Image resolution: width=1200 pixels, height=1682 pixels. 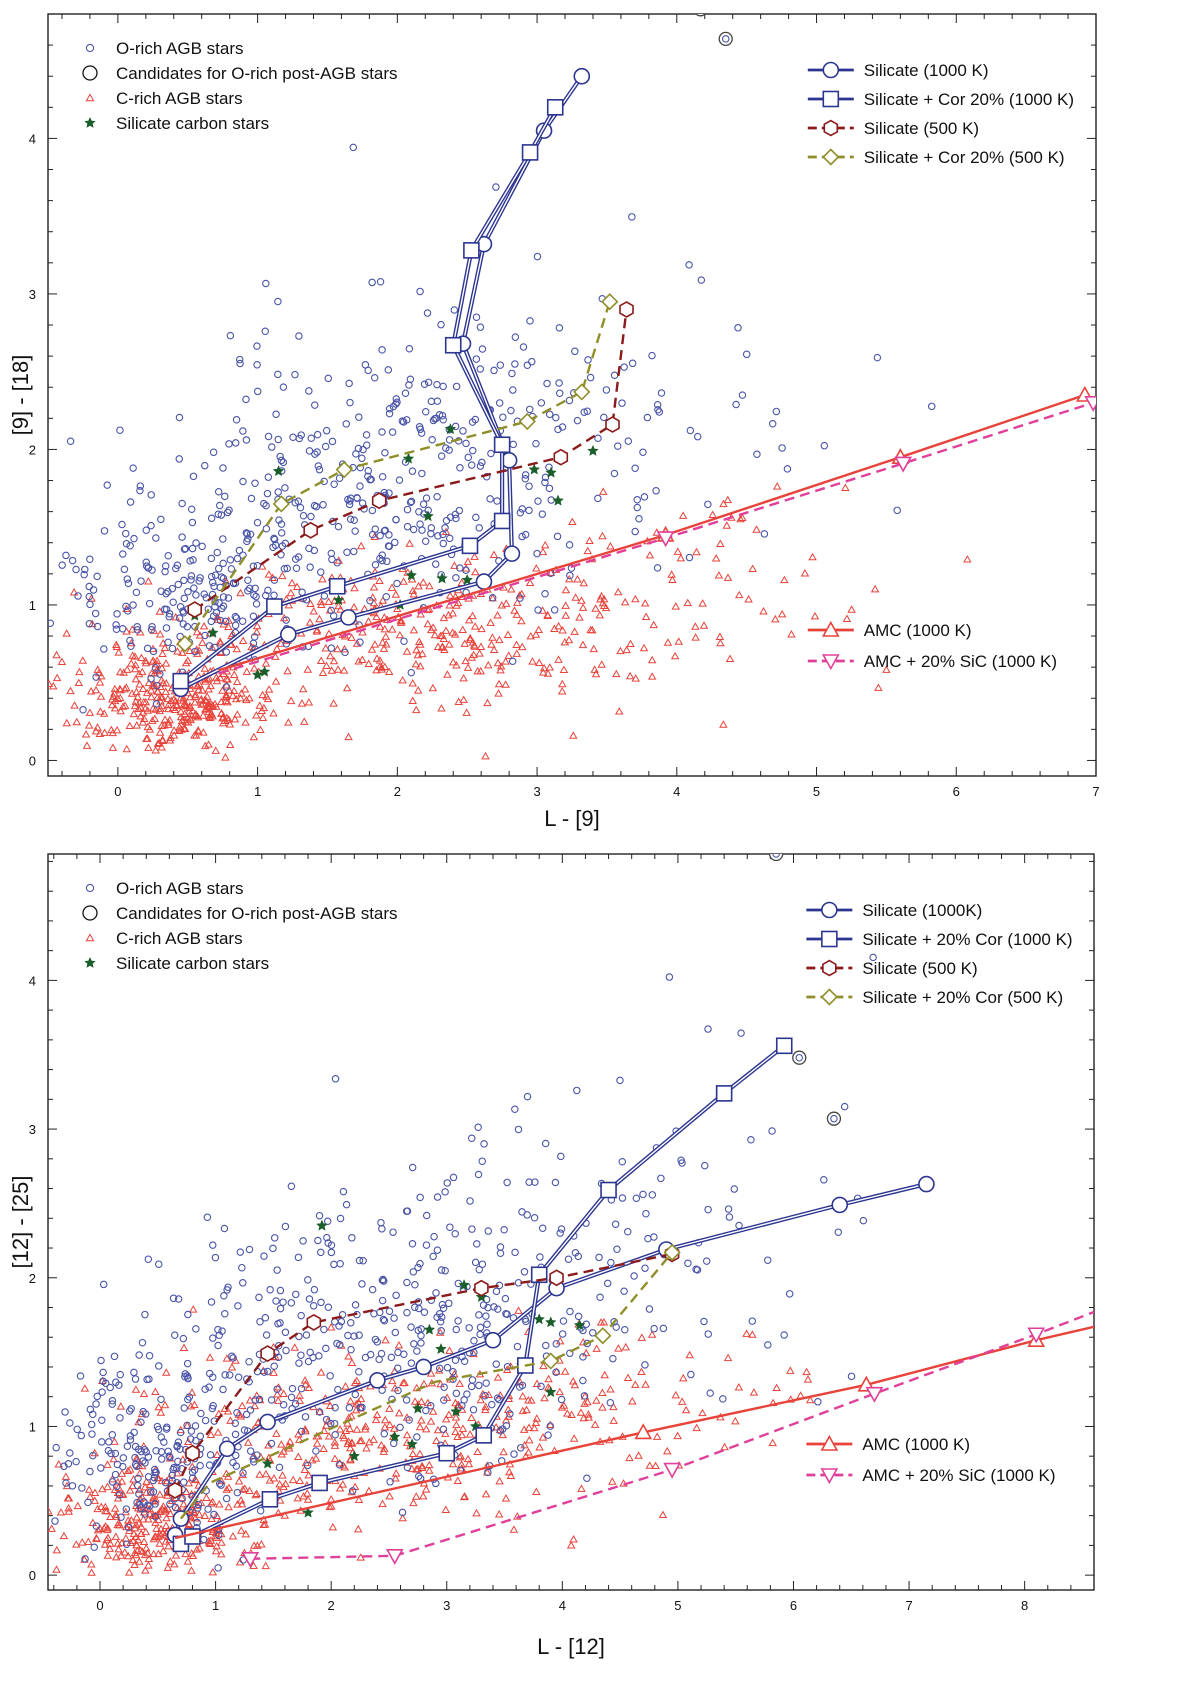 I want to click on model-marker-circle, so click(x=377, y=1380).